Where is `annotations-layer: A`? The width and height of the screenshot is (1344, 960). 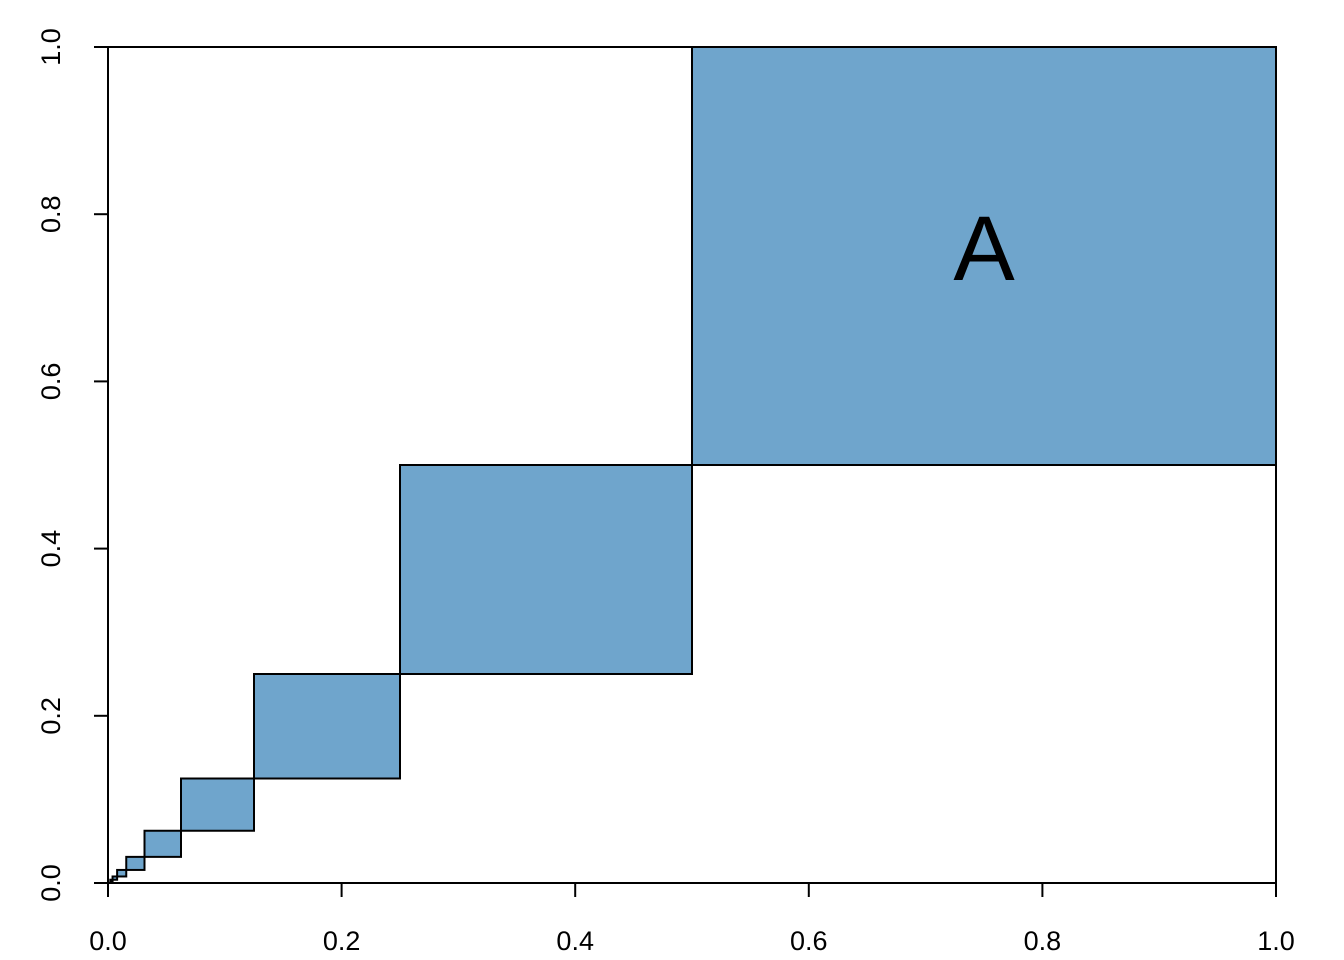
annotations-layer: A is located at coordinates (984, 249).